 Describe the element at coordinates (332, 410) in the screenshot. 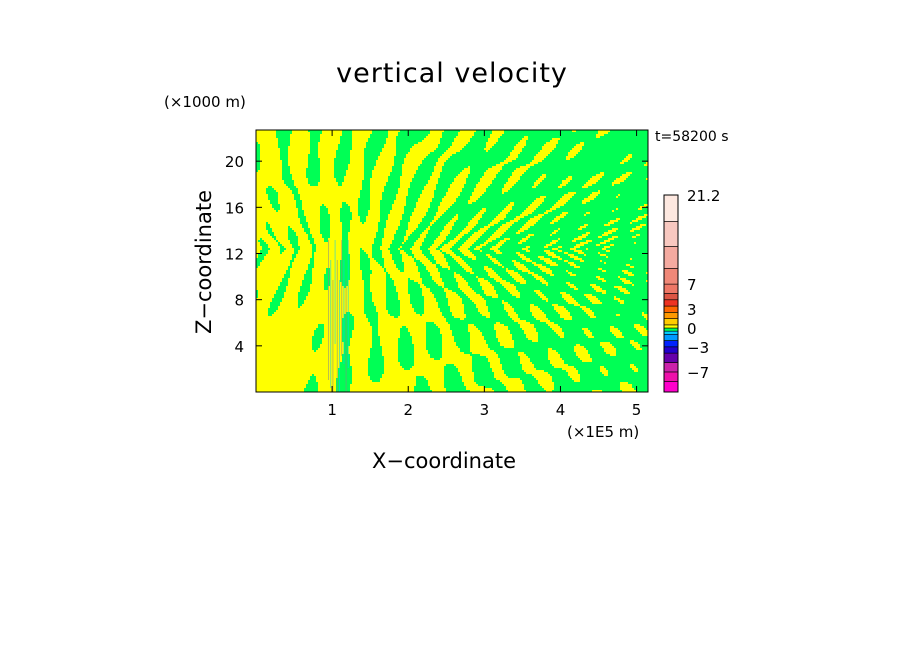

I see `x-tick-label: 1` at that location.